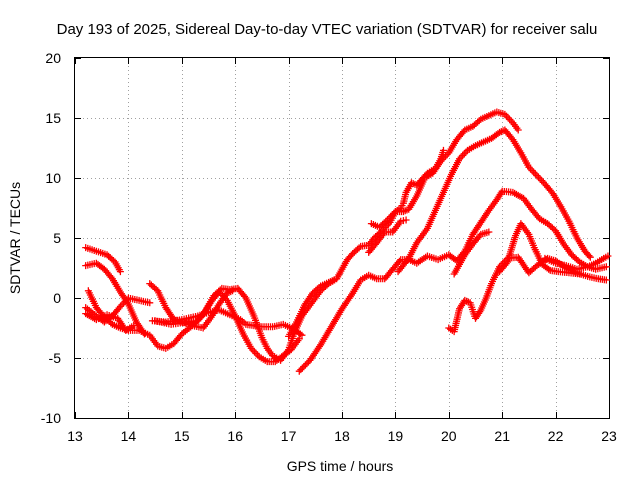 The height and width of the screenshot is (480, 640). What do you see at coordinates (396, 436) in the screenshot?
I see `x-tick-label: 19` at bounding box center [396, 436].